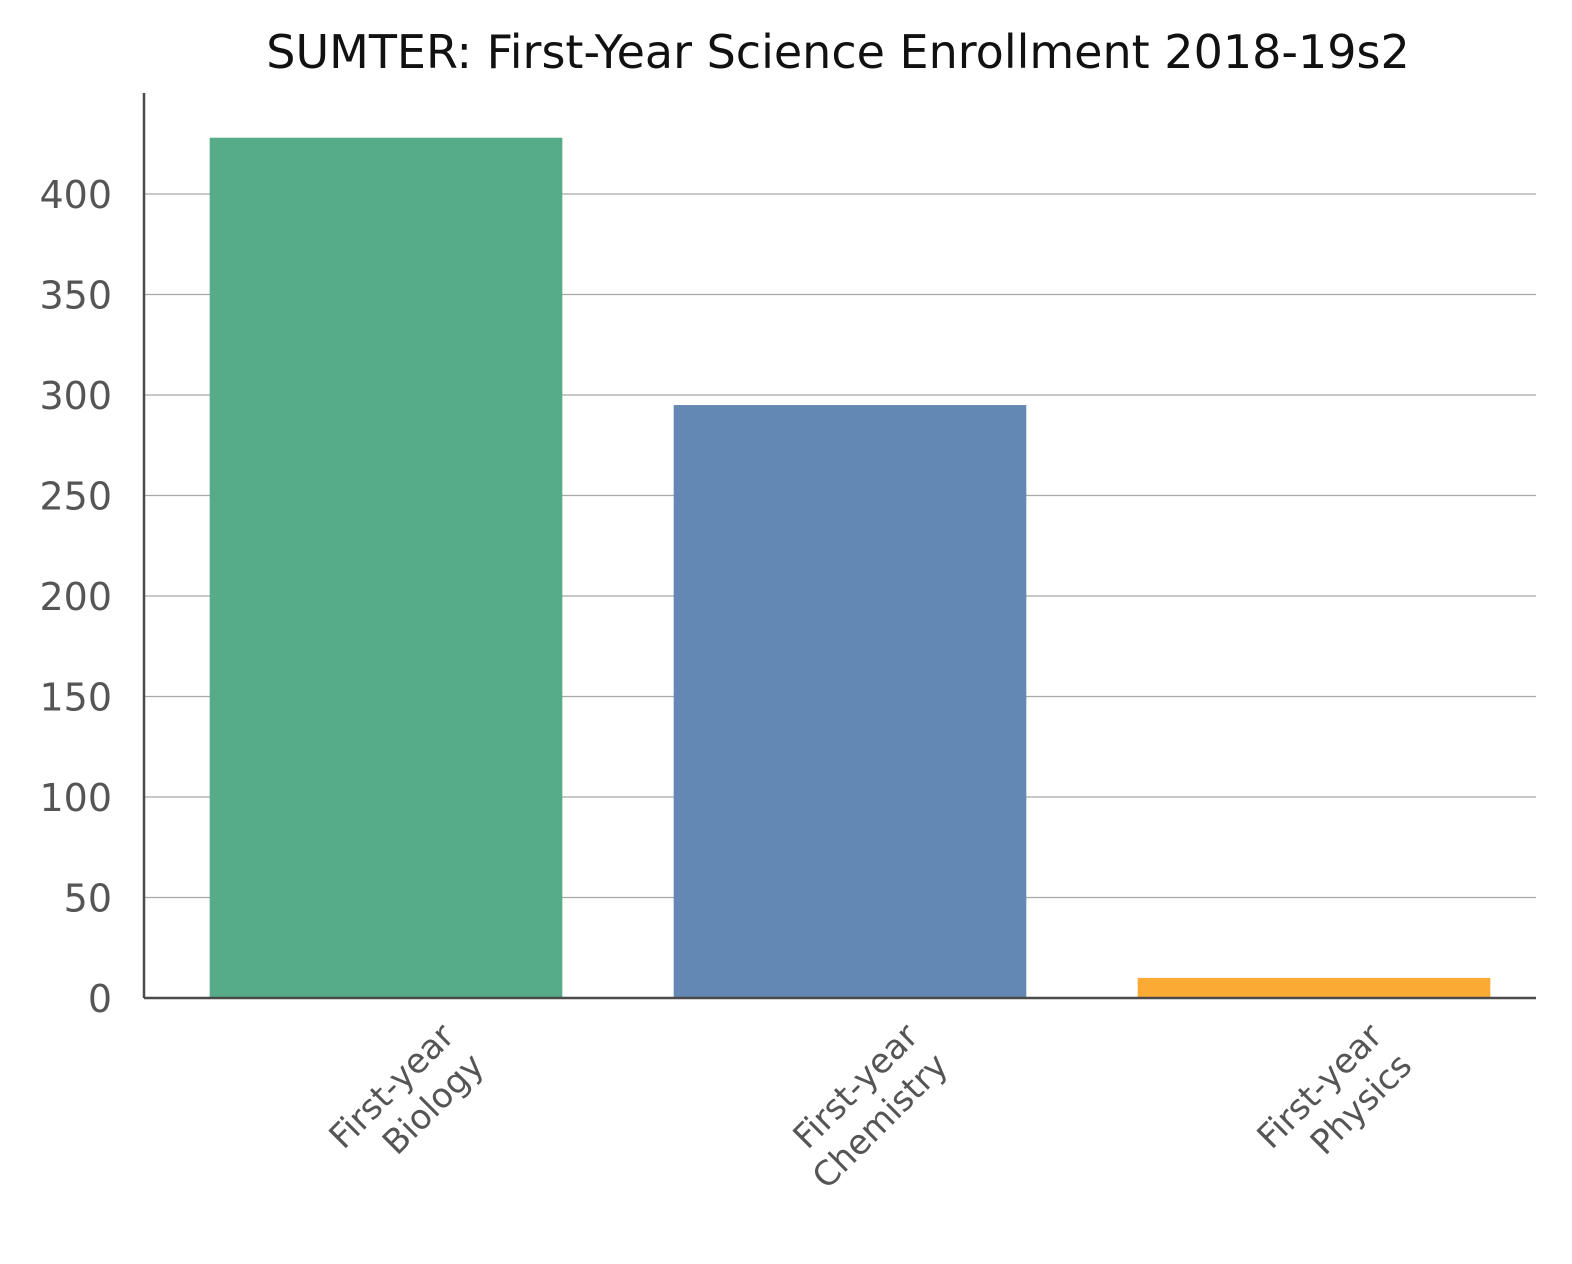  I want to click on y-axis-ticks: 0 50 100 150 200 250 300 350 400, so click(75, 597).